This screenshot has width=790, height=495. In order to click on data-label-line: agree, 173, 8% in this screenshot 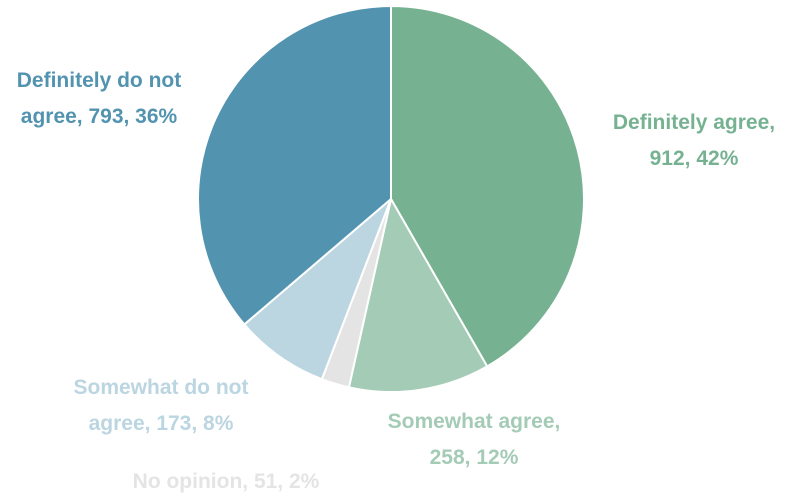, I will do `click(161, 423)`.